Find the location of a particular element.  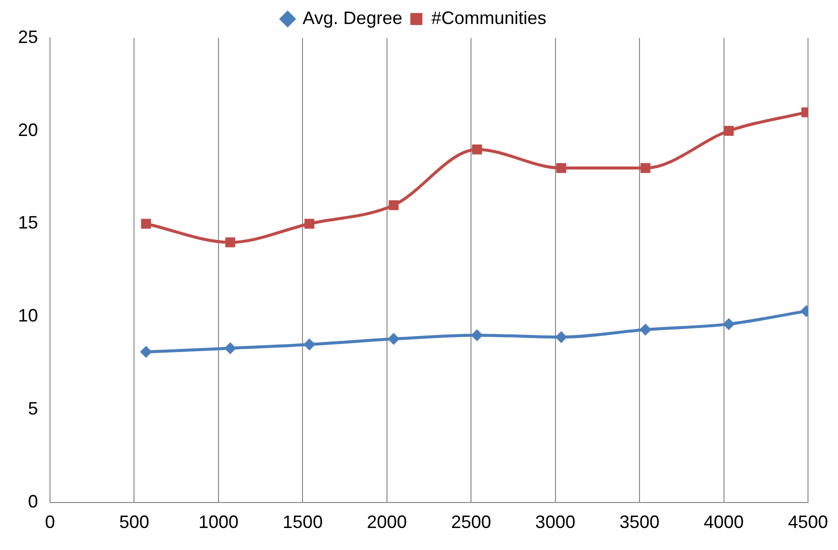

legend-label: Avg. Degree is located at coordinates (352, 18).